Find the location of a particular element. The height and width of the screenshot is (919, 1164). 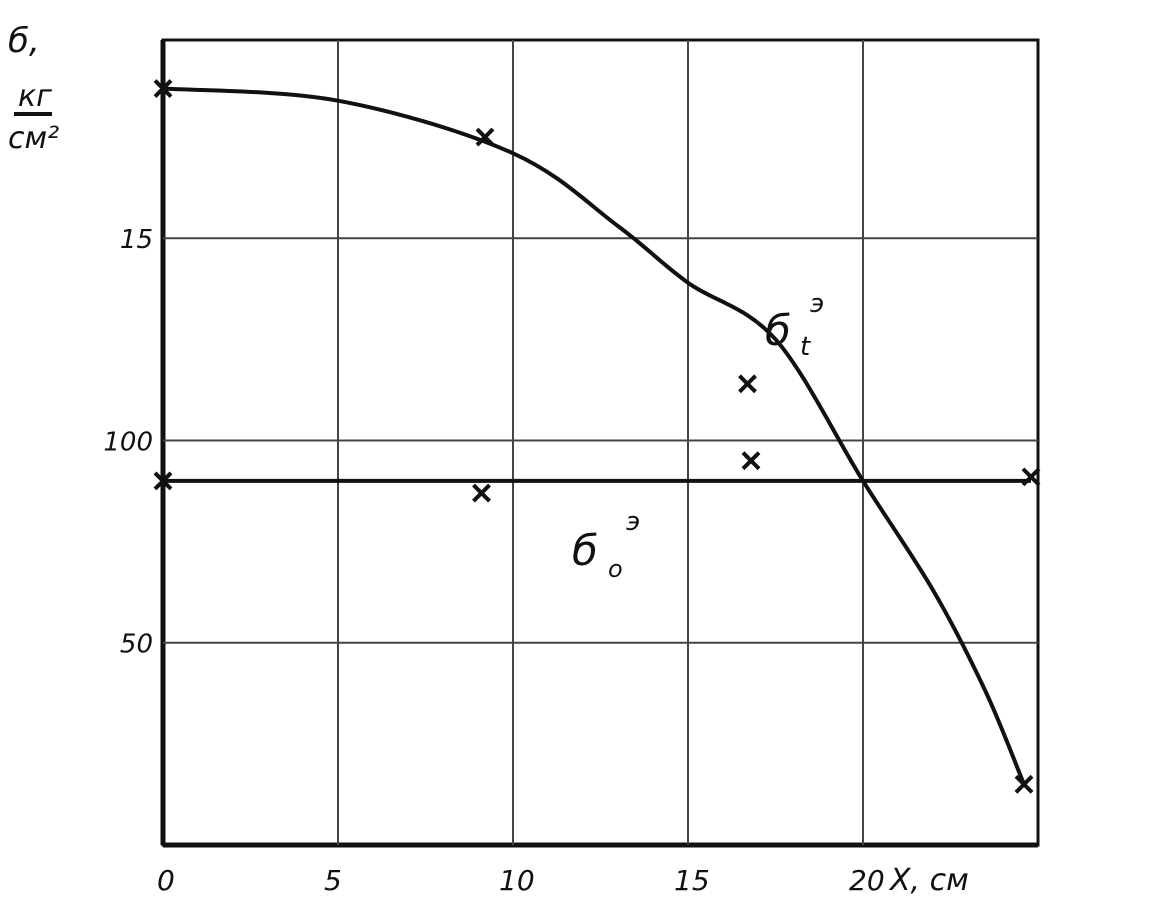

x-axis-label: X, см is located at coordinates (928, 880).